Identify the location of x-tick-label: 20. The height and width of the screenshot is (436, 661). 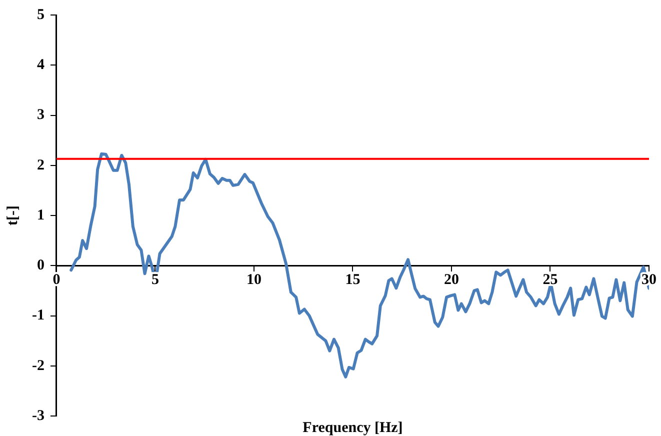
(451, 280).